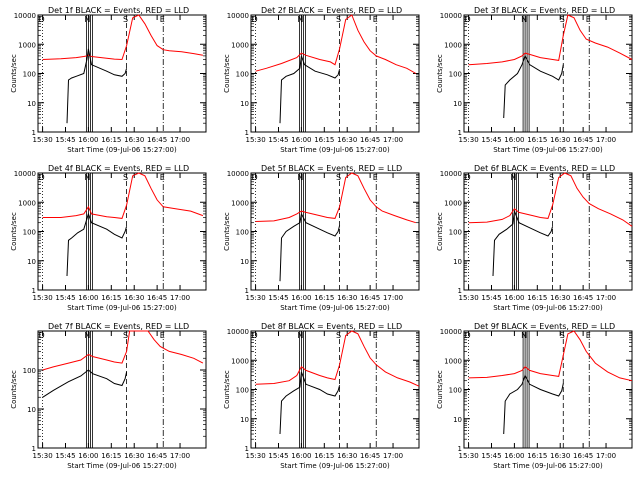 The image size is (640, 480). I want to click on panel-title: Det 7f BLACK = Events, RED = LLD, so click(118, 326).